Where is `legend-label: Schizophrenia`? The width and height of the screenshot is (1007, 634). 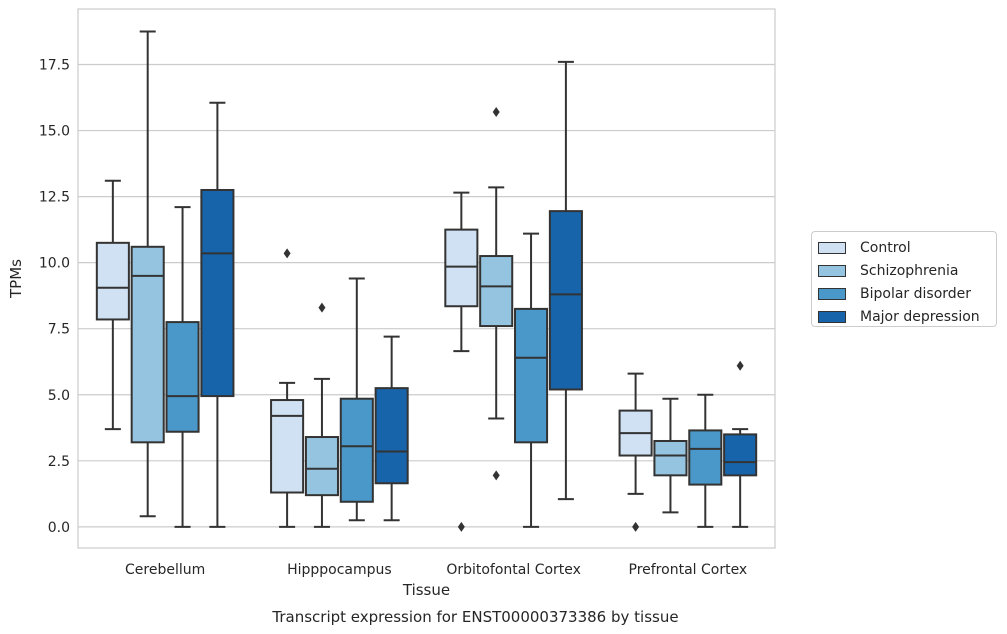
legend-label: Schizophrenia is located at coordinates (909, 270).